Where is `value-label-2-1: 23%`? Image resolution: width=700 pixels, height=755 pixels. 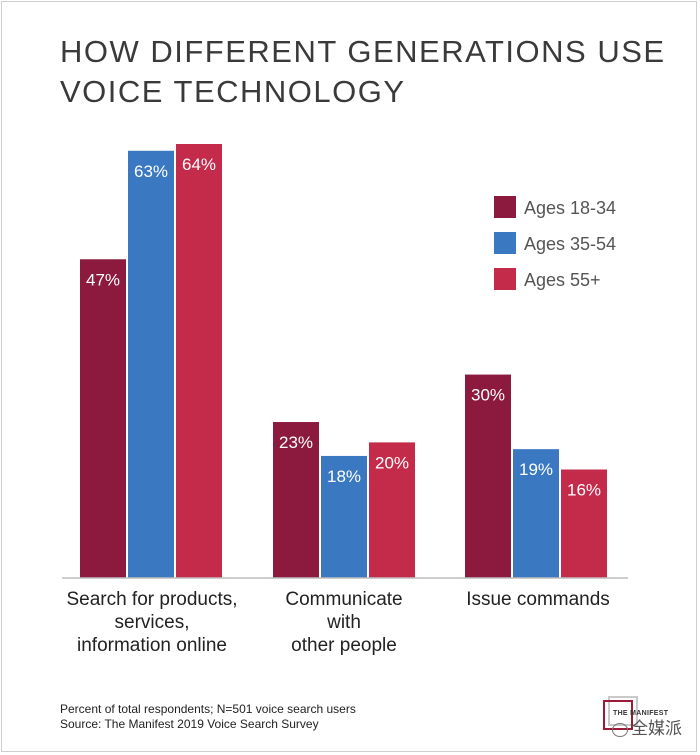
value-label-2-1: 23% is located at coordinates (296, 442).